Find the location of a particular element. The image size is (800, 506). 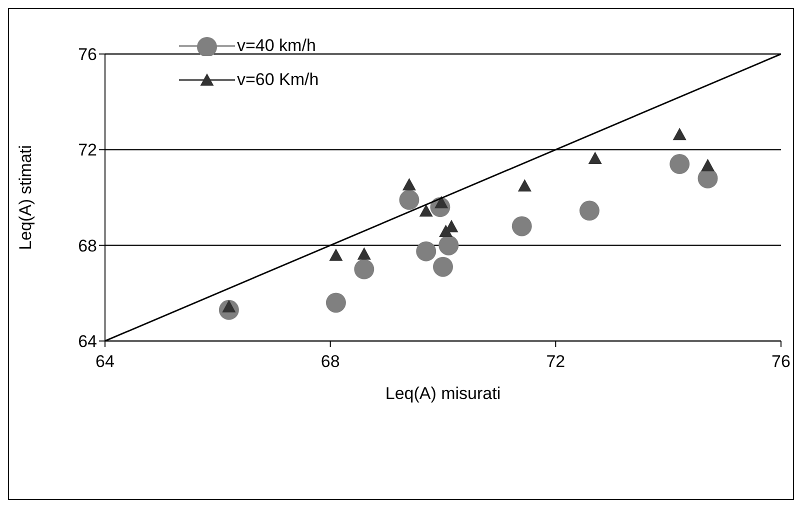

y-tick-label: 64 is located at coordinates (87, 342).